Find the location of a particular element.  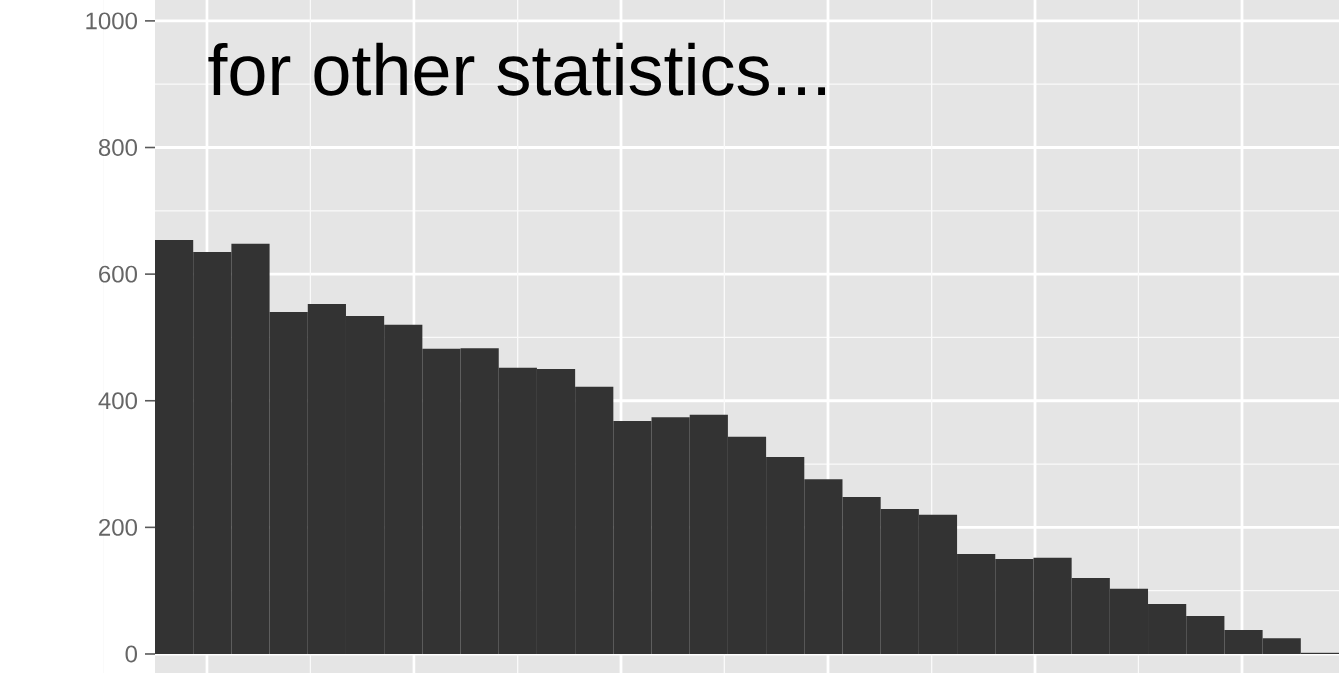

y-tick-label: 400 is located at coordinates (118, 401).